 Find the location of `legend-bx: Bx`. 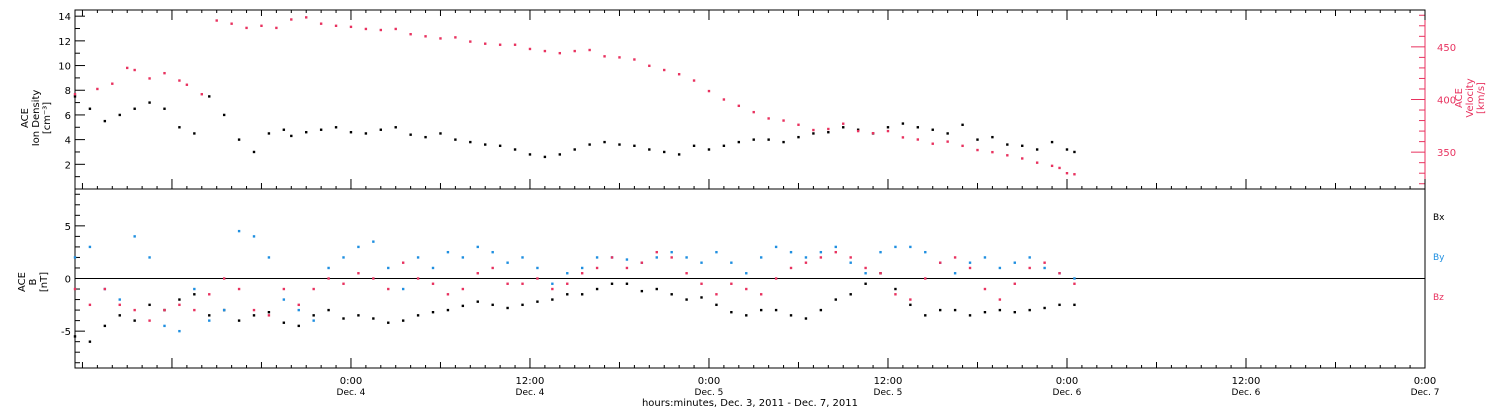

legend-bx: Bx is located at coordinates (1439, 218).